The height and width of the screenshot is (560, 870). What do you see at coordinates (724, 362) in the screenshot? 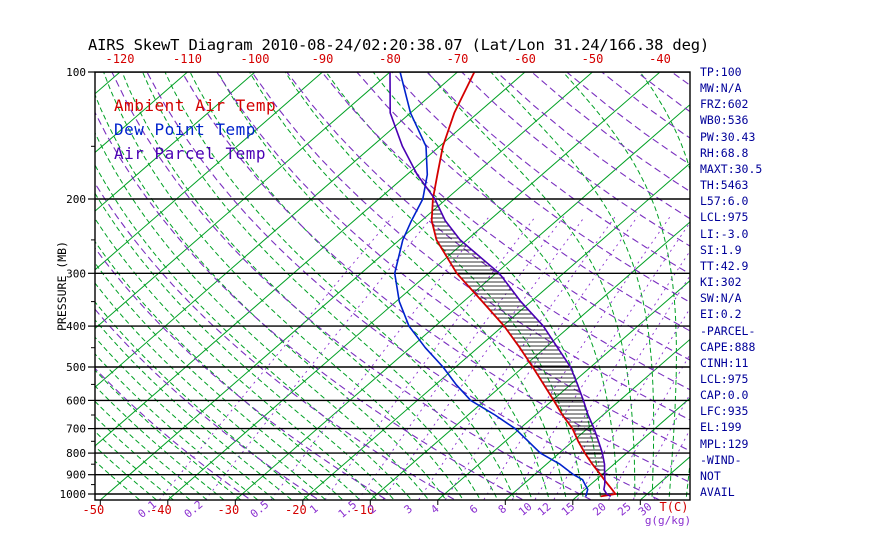
I see `stat-line: CINH:11` at bounding box center [724, 362].